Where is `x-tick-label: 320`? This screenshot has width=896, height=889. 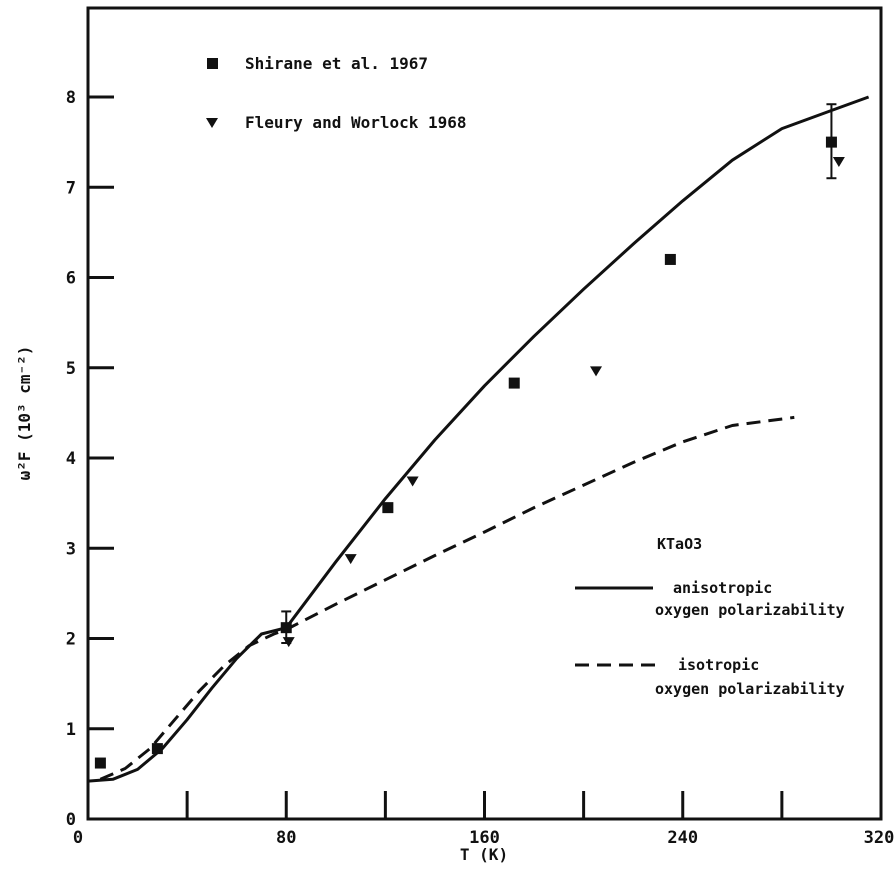
x-tick-label: 320 is located at coordinates (879, 838).